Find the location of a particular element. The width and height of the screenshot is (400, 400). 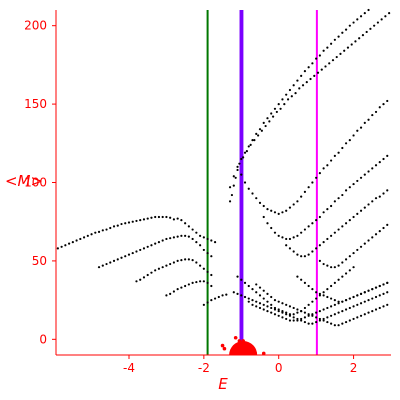

red-cluster-marker is located at coordinates (243, 347).